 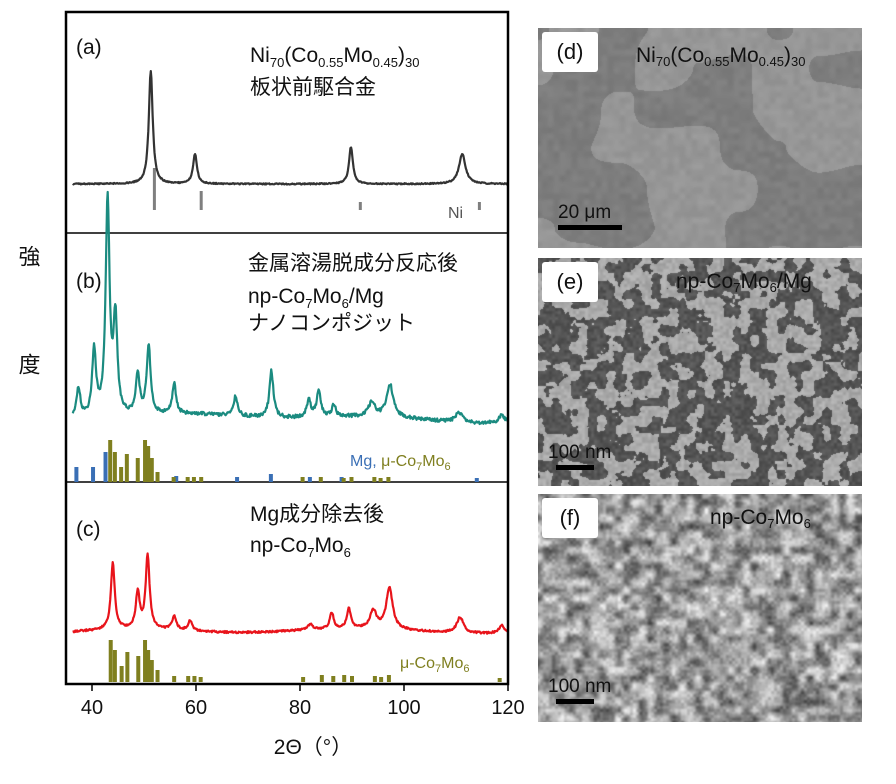 What do you see at coordinates (196, 708) in the screenshot?
I see `x-tick-label: 60` at bounding box center [196, 708].